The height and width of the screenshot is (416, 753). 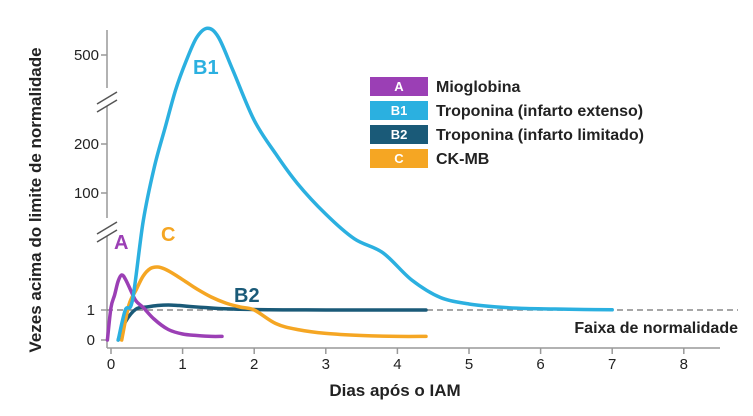 I want to click on series-label-B1: B1, so click(x=206, y=68).